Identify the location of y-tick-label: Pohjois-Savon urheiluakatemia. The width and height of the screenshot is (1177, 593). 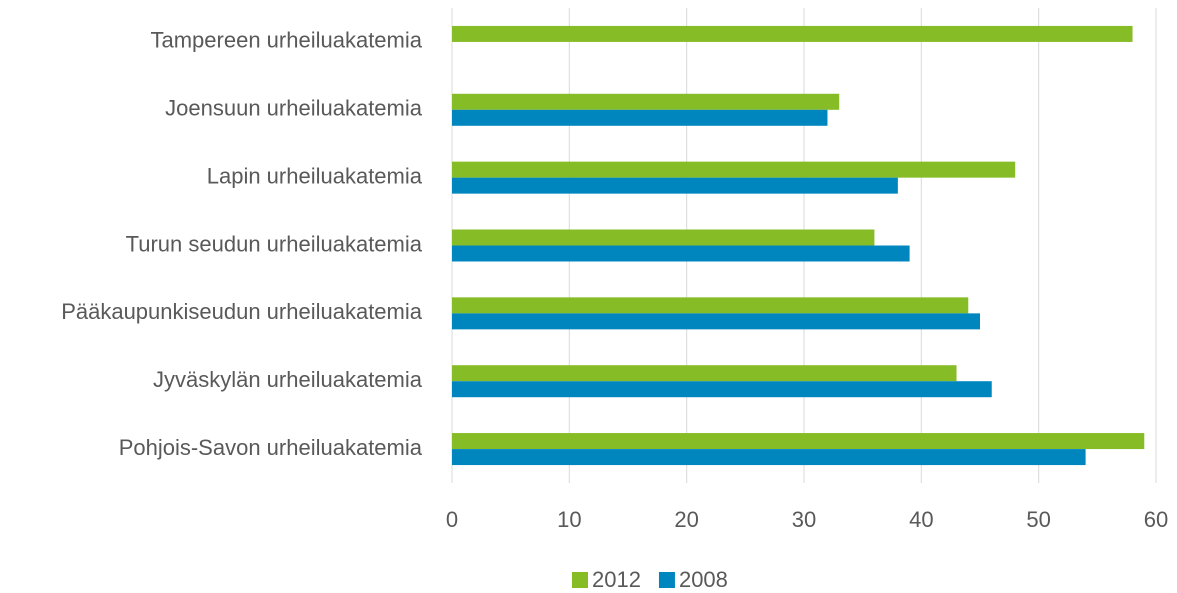
(271, 447).